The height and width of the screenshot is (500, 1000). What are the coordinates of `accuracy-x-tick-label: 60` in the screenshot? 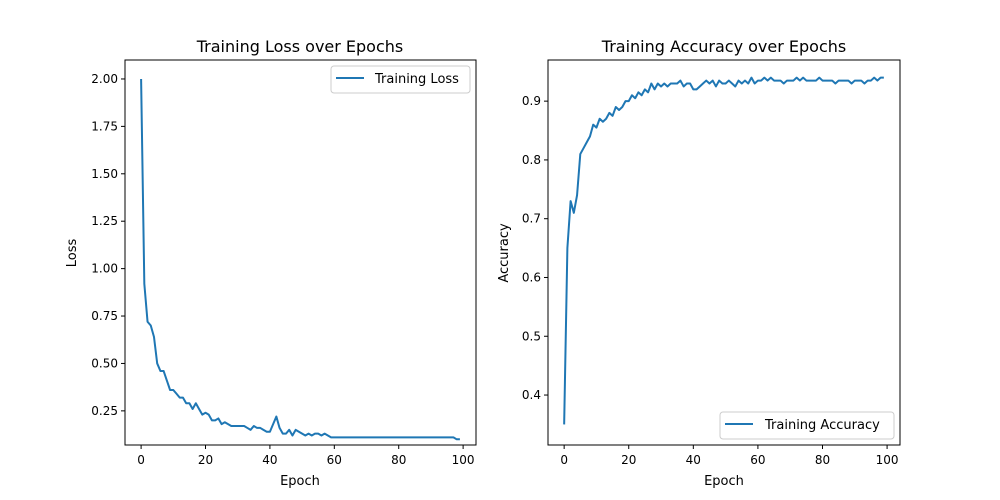 It's located at (757, 460).